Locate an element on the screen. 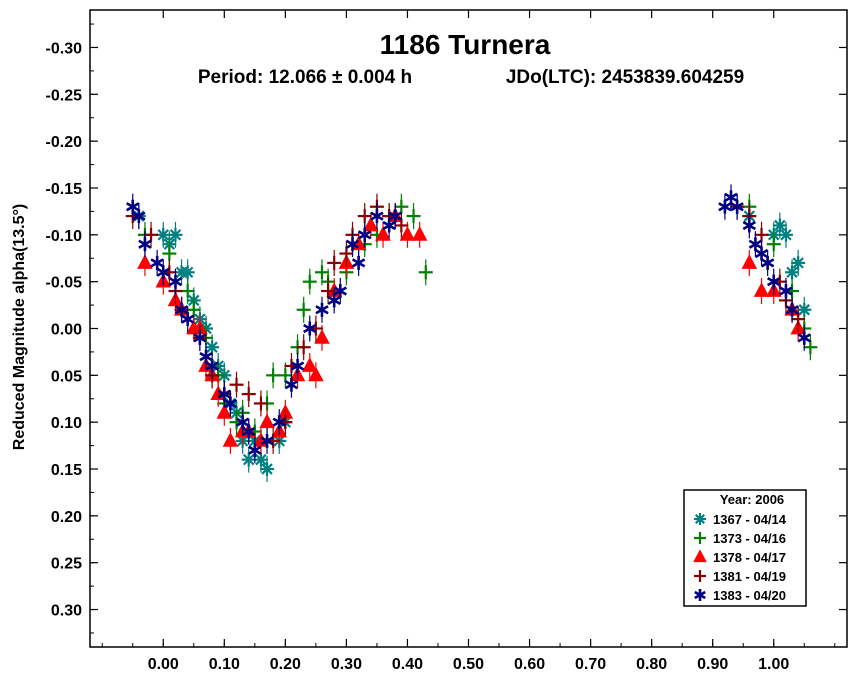  legend-item: 1381 - 04/19 is located at coordinates (740, 576).